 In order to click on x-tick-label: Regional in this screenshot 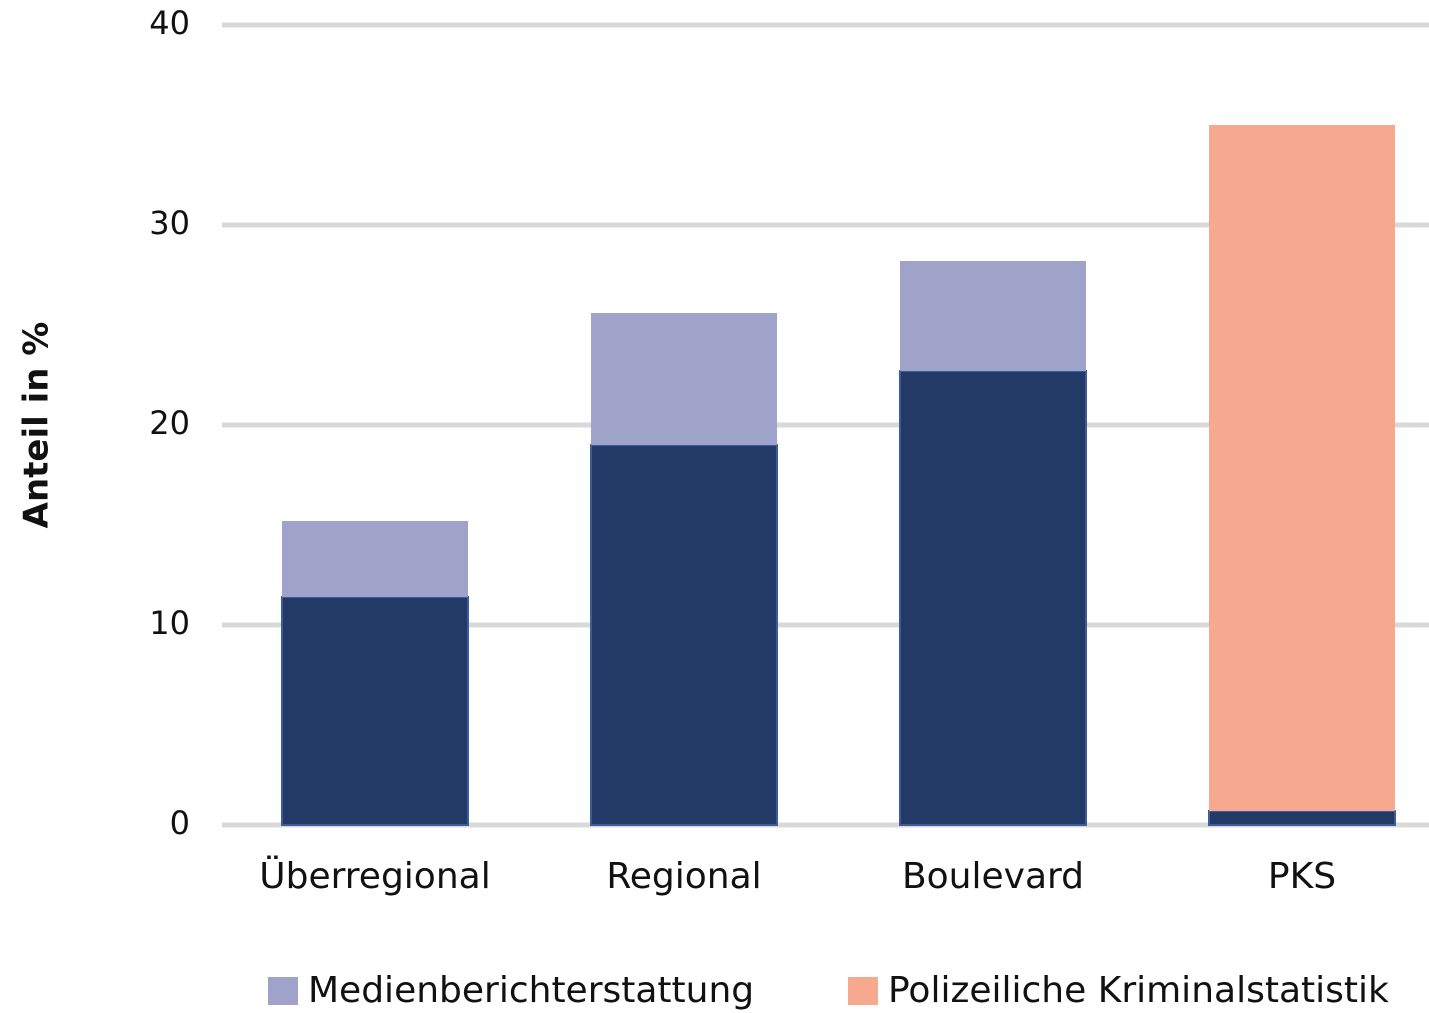, I will do `click(683, 876)`.